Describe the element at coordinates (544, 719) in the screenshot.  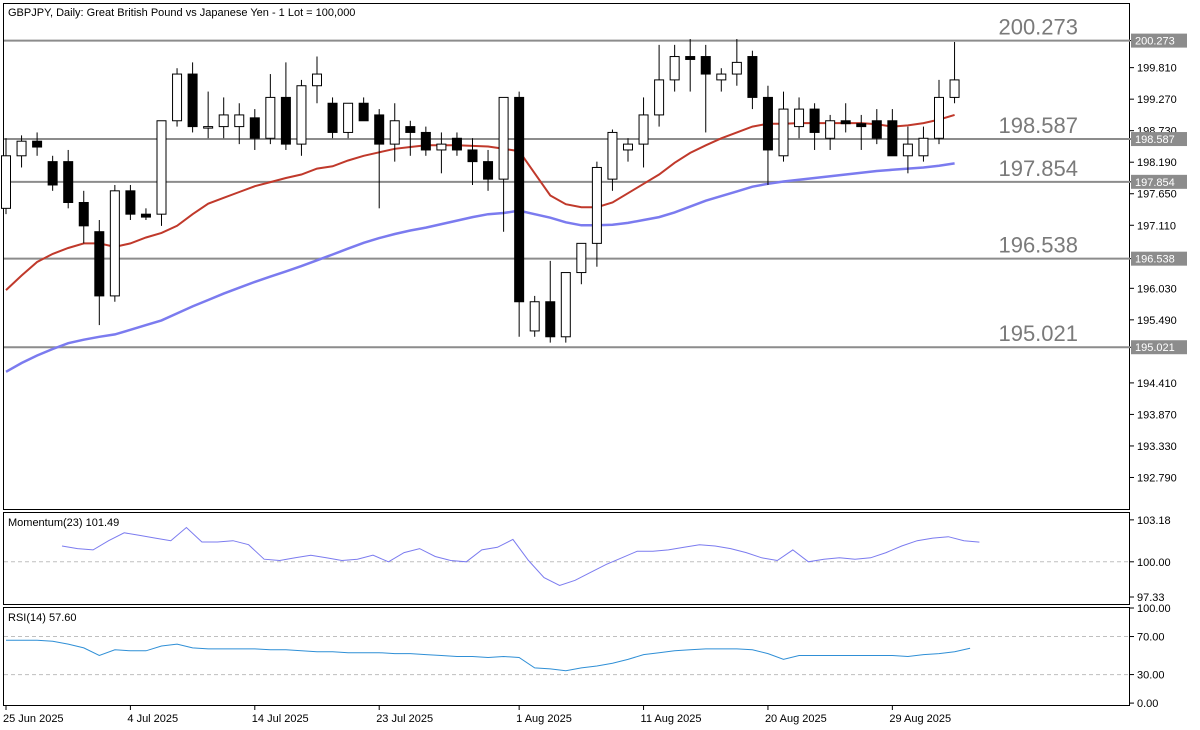
I see `time-tick-label: 1 Aug 2025` at that location.